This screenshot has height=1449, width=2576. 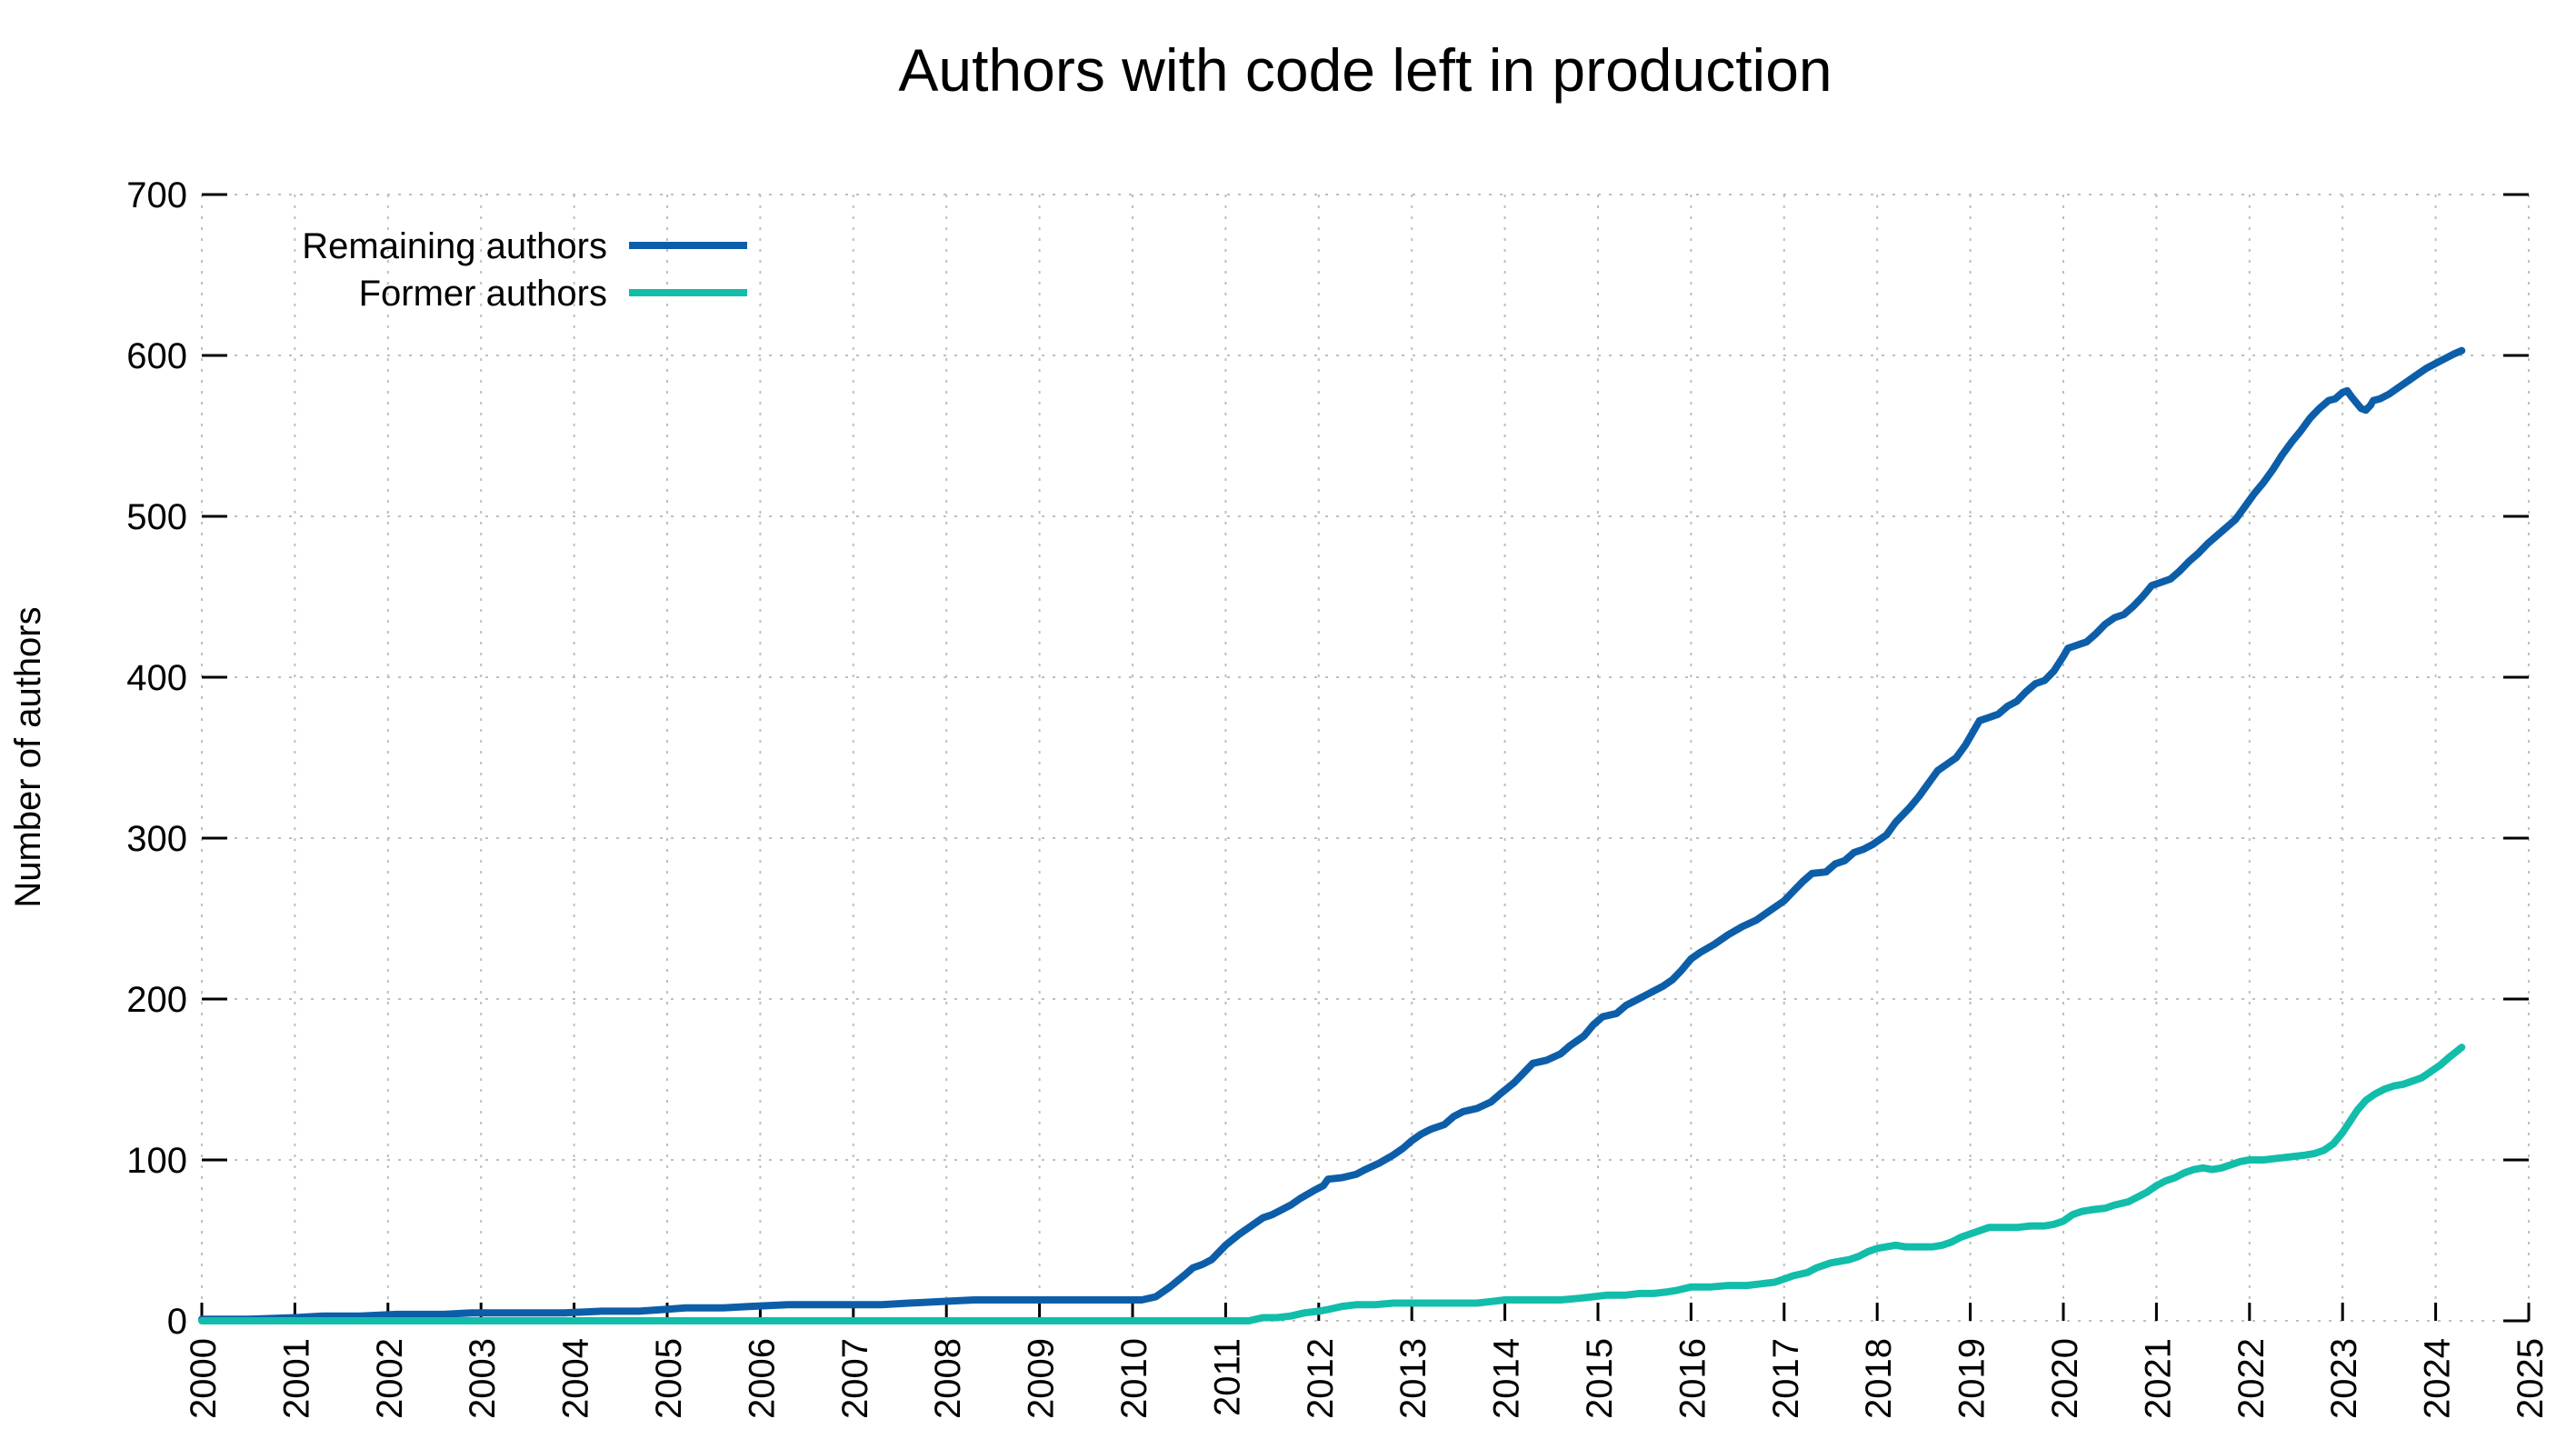 I want to click on x-tick-label: 2012, so click(x=1321, y=1378).